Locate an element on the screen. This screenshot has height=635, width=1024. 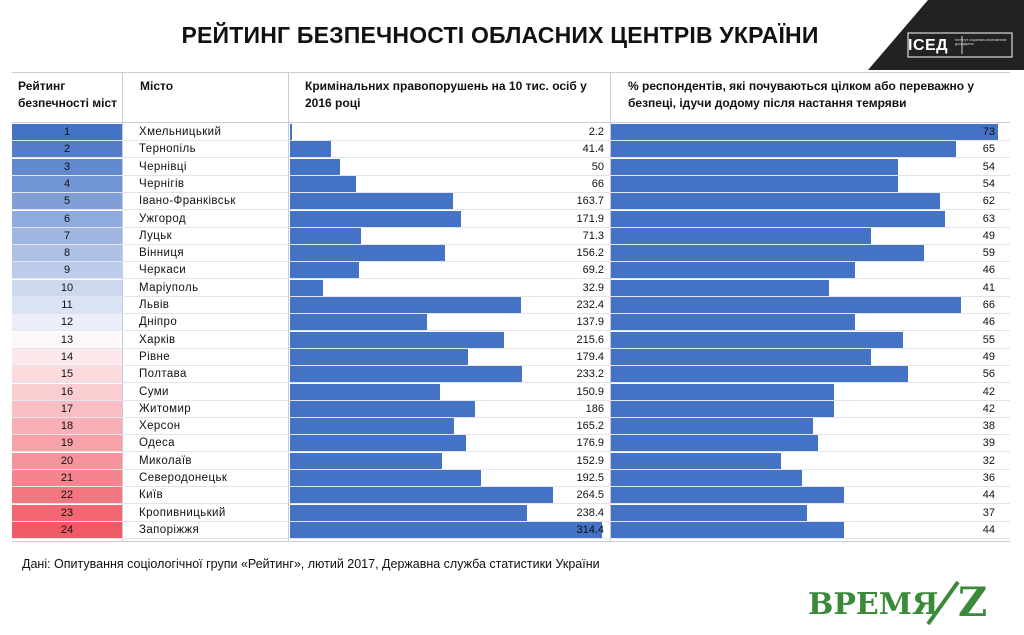
city-cell: Черкаси is located at coordinates (163, 270).